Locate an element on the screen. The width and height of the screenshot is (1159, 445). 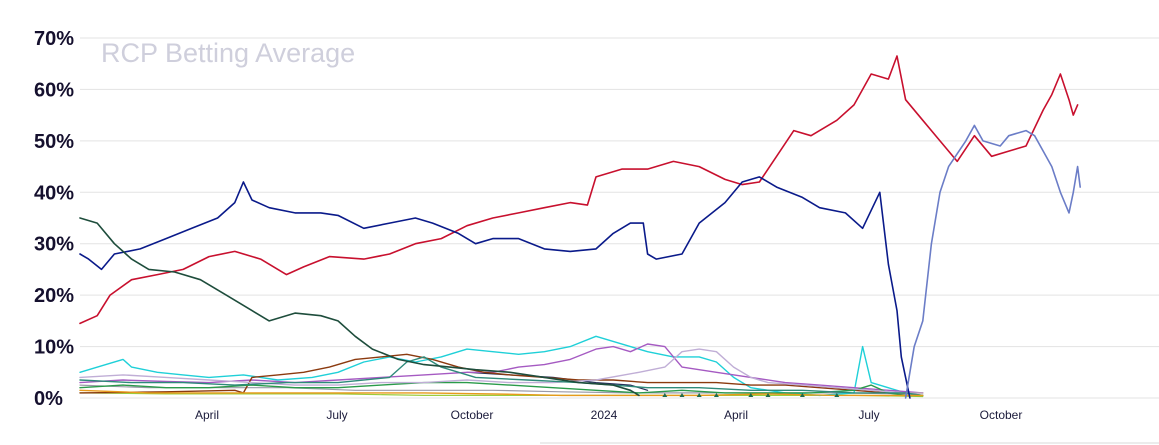
series-line-teal is located at coordinates (501, 376).